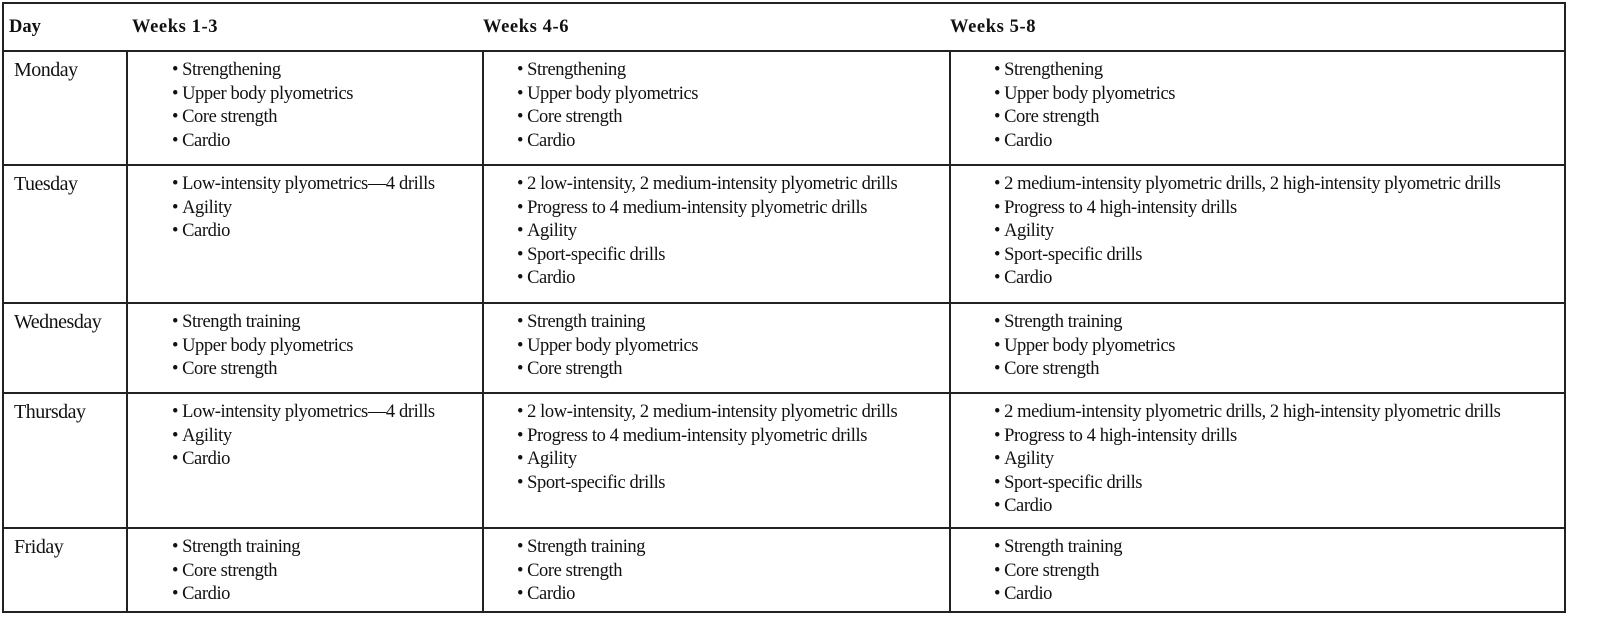 This screenshot has height=624, width=1600. Describe the element at coordinates (65, 570) in the screenshot. I see `day-cell: Friday` at that location.